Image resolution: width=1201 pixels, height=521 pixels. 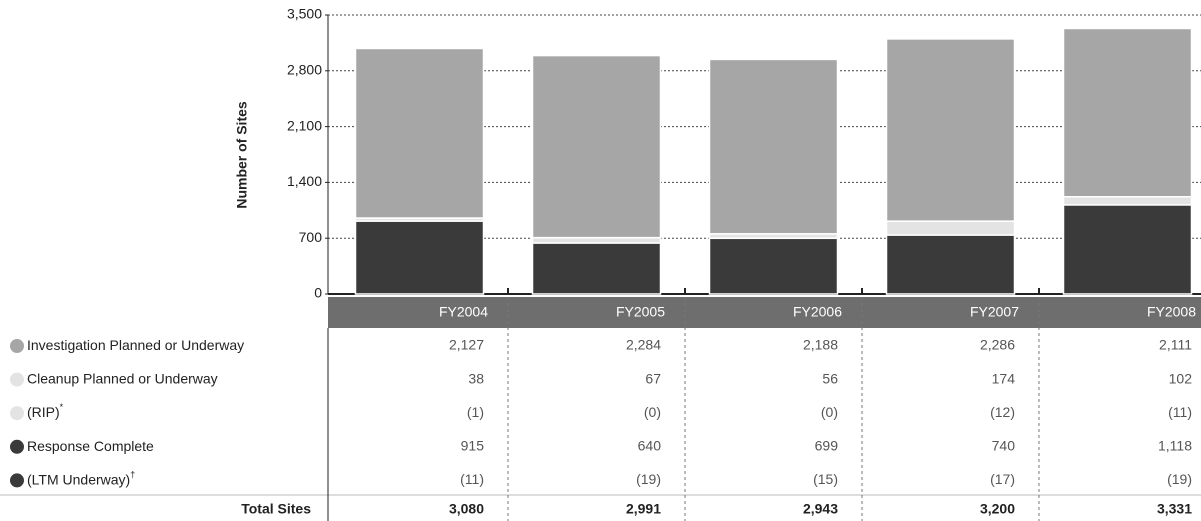 What do you see at coordinates (825, 479) in the screenshot?
I see `cell-value: (15)` at bounding box center [825, 479].